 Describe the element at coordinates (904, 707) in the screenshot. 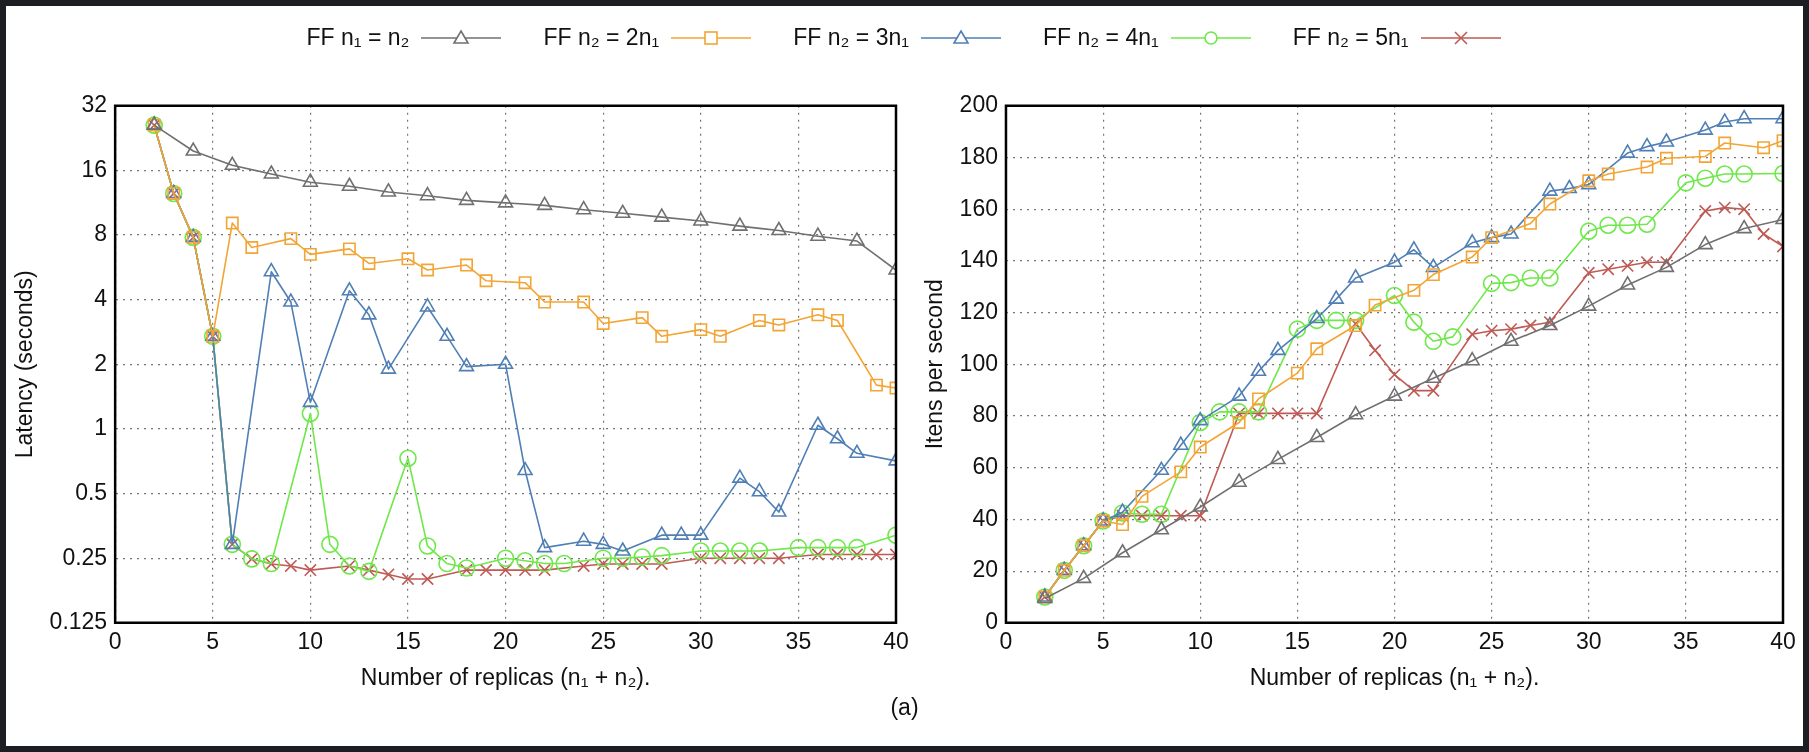

I see `text: (a)` at that location.